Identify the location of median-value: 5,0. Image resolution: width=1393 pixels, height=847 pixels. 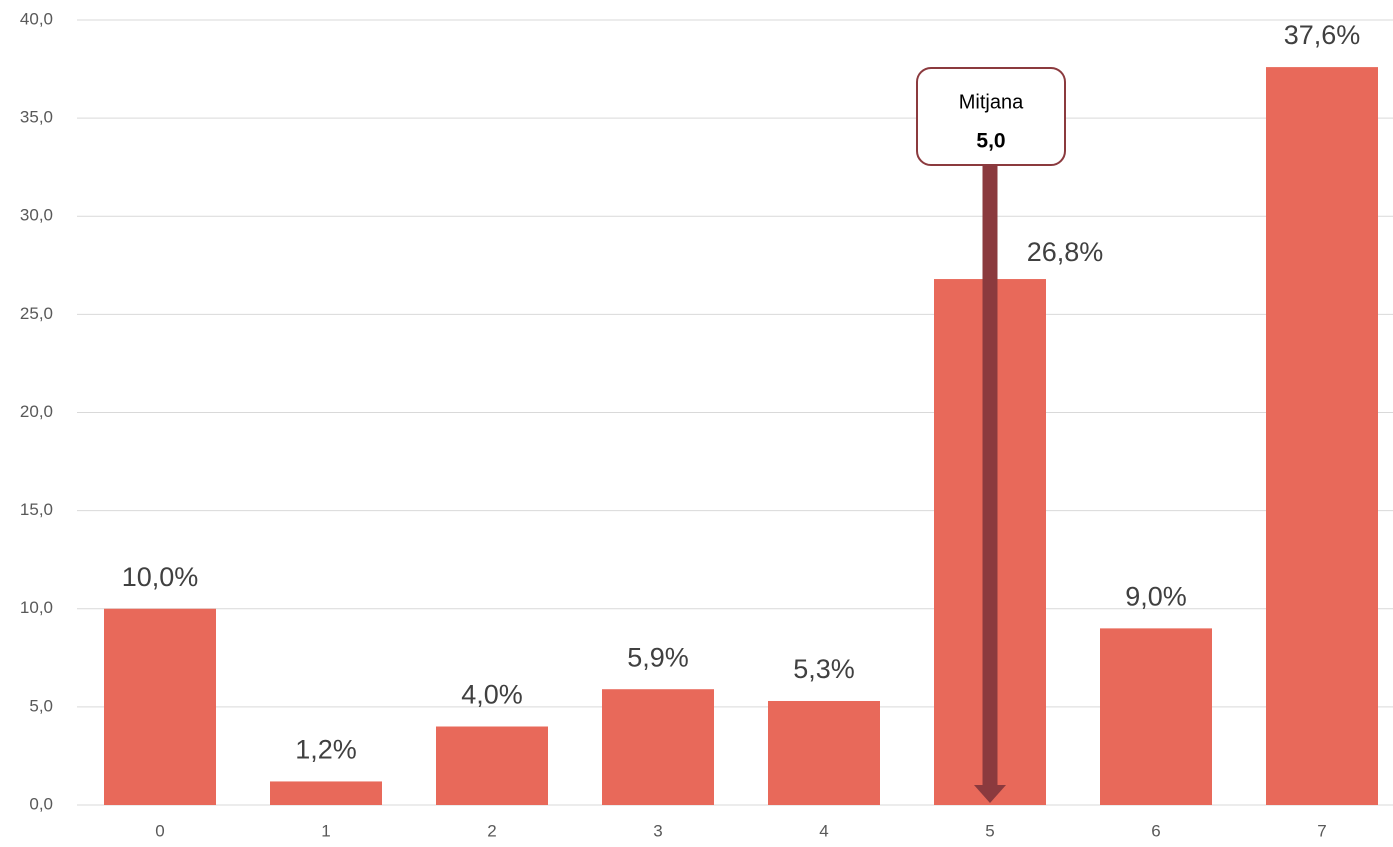
(990, 141).